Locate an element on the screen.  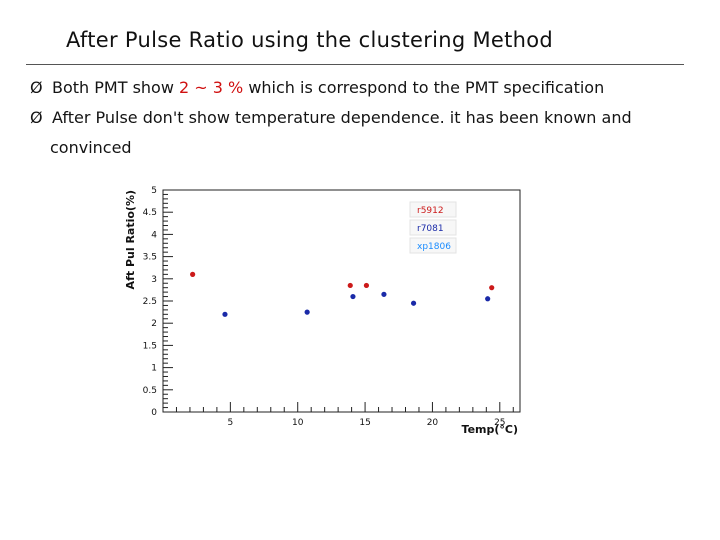
y-tick-label: 2 is located at coordinates (154, 324).